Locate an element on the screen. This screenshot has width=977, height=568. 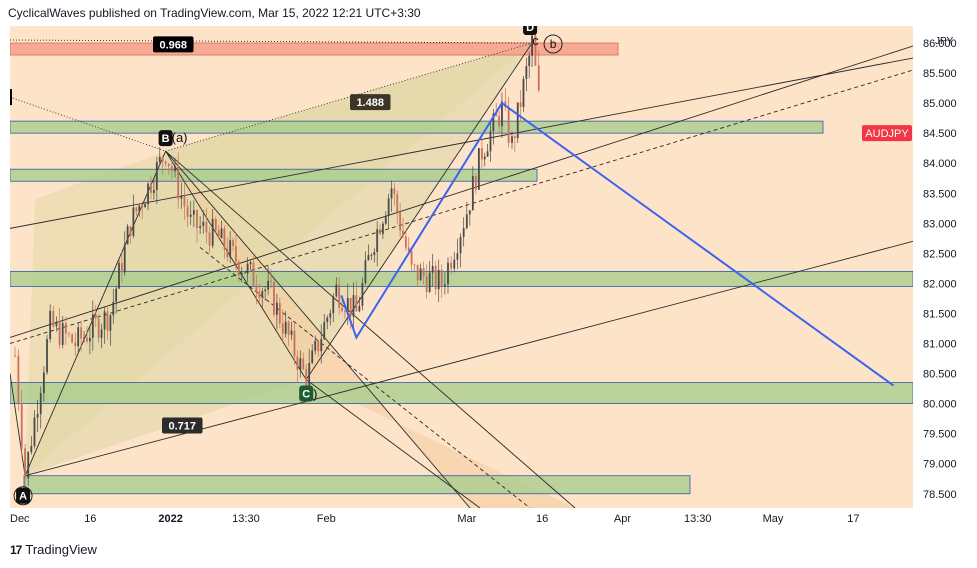
wave-sub-b-ring is located at coordinates (553, 44).